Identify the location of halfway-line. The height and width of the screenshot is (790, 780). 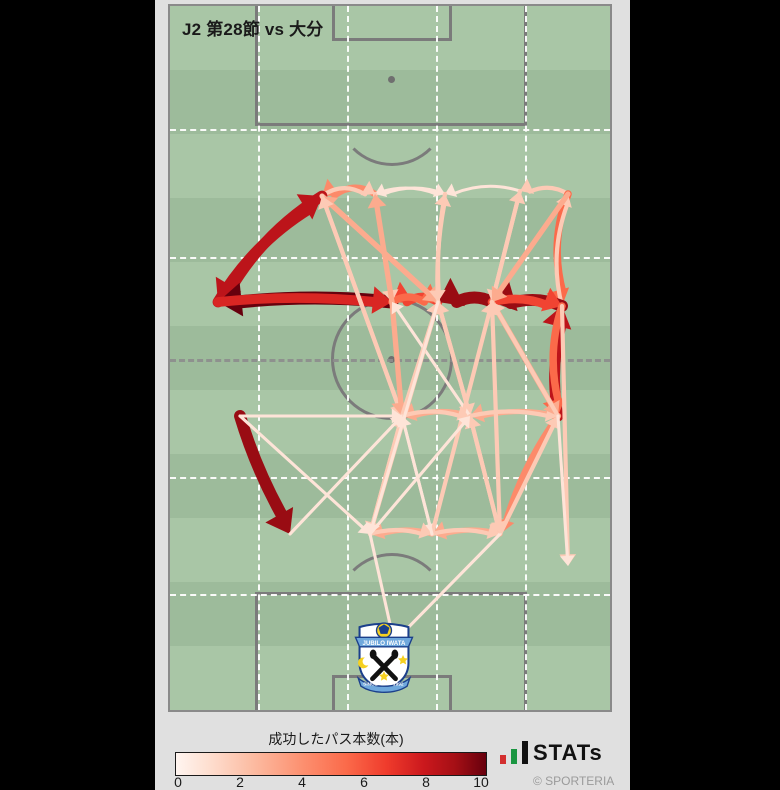
(390, 360).